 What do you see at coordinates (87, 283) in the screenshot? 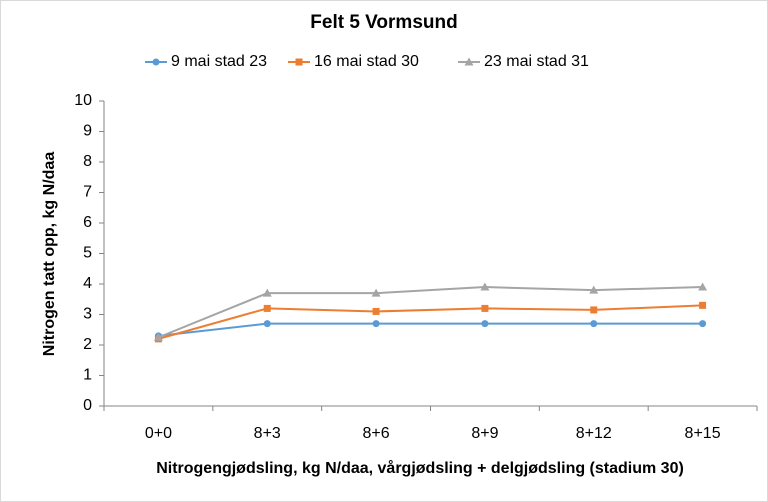
I see `y-tick-label: 4` at bounding box center [87, 283].